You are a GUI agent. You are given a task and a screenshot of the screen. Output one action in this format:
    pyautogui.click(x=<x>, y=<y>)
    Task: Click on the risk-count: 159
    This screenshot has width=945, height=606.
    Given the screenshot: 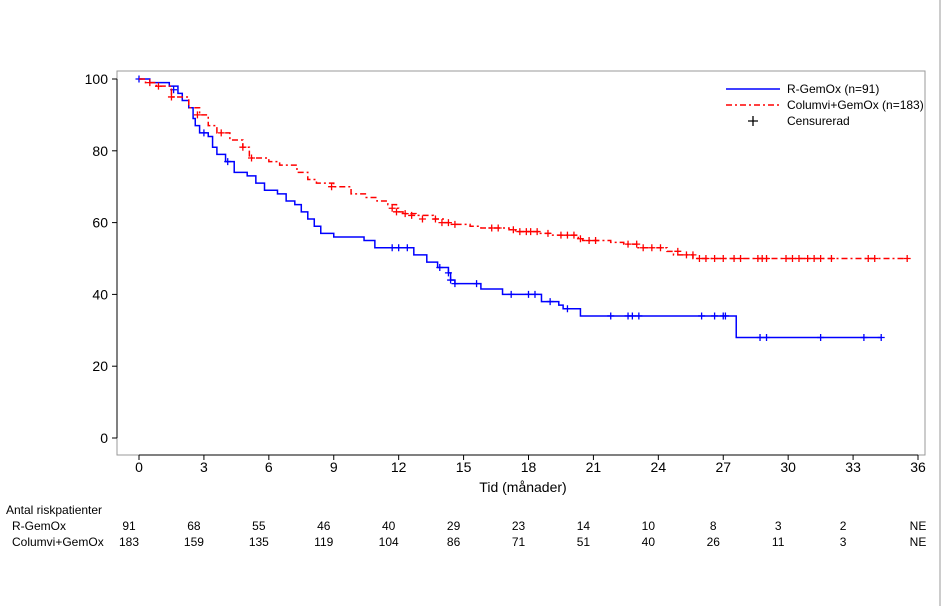 What is the action you would take?
    pyautogui.click(x=194, y=542)
    